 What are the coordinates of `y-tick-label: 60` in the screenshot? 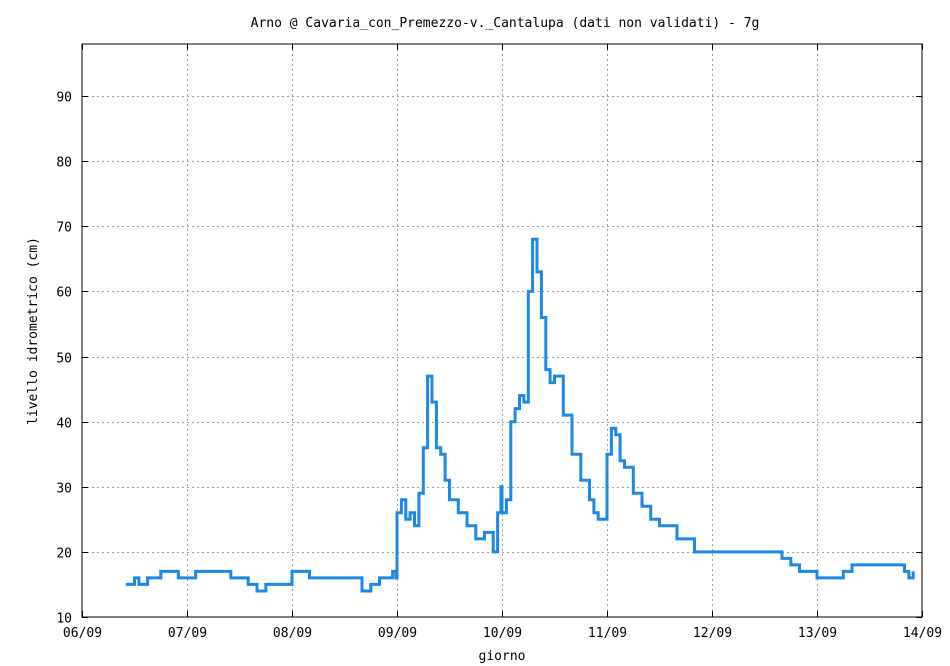 It's located at (64, 293).